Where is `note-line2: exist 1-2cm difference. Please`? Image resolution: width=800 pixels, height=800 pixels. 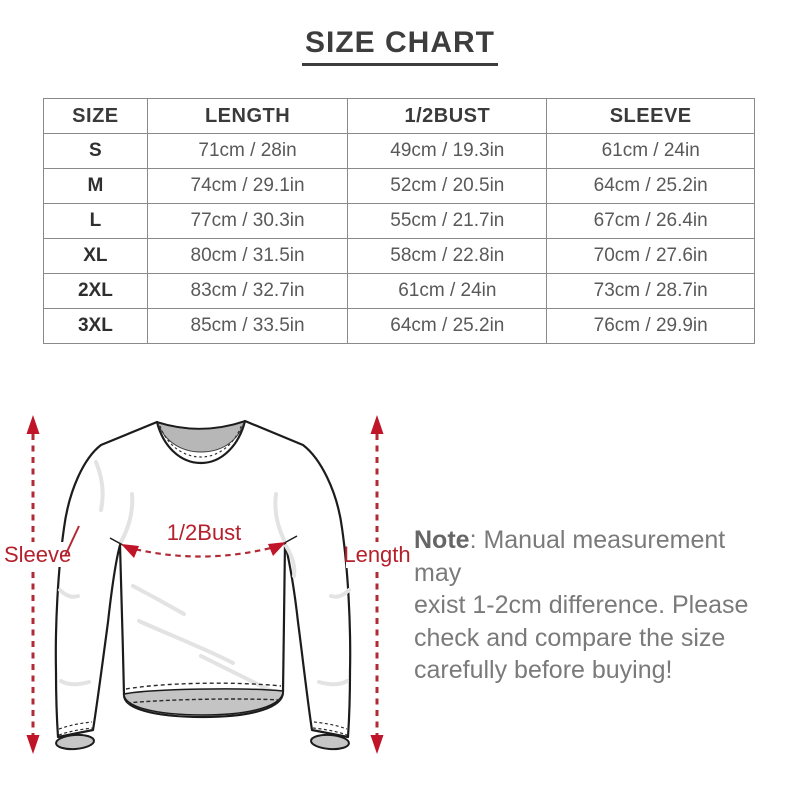
note-line2: exist 1-2cm difference. Please is located at coordinates (581, 605).